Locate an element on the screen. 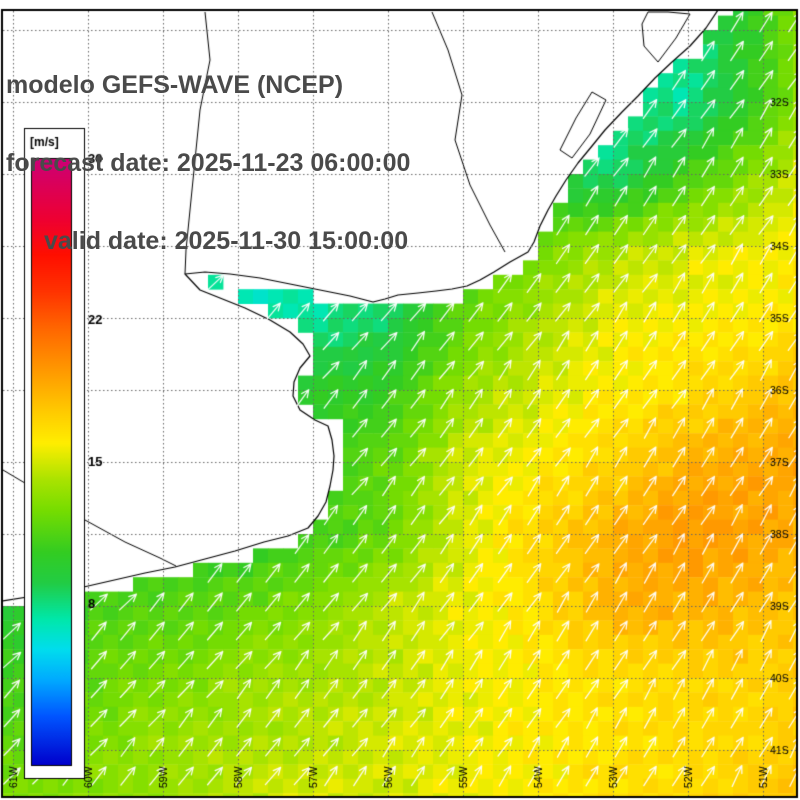  forecast-date-line: forecast date: 2025-11-23 06:00:00 is located at coordinates (208, 163).